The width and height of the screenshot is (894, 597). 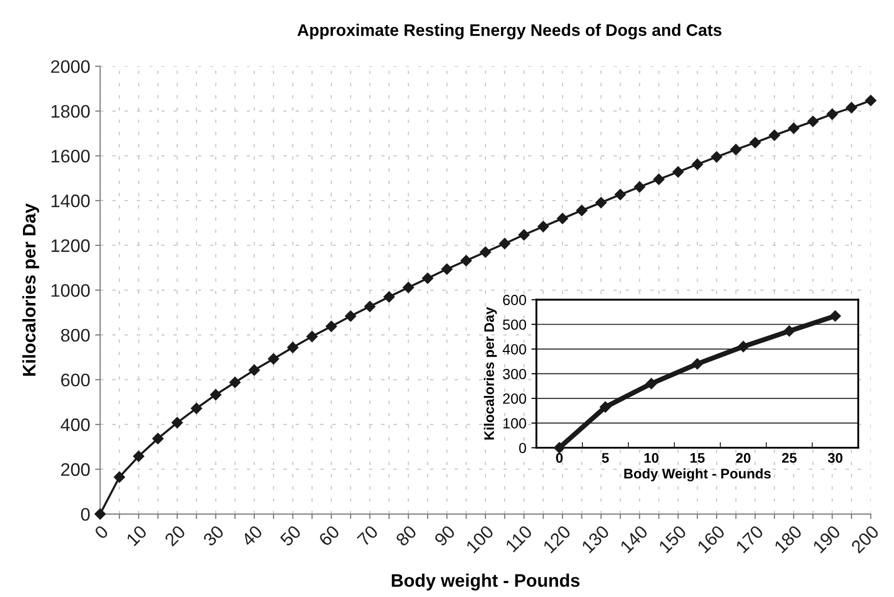 What do you see at coordinates (514, 324) in the screenshot?
I see `y-tick-label: 500` at bounding box center [514, 324].